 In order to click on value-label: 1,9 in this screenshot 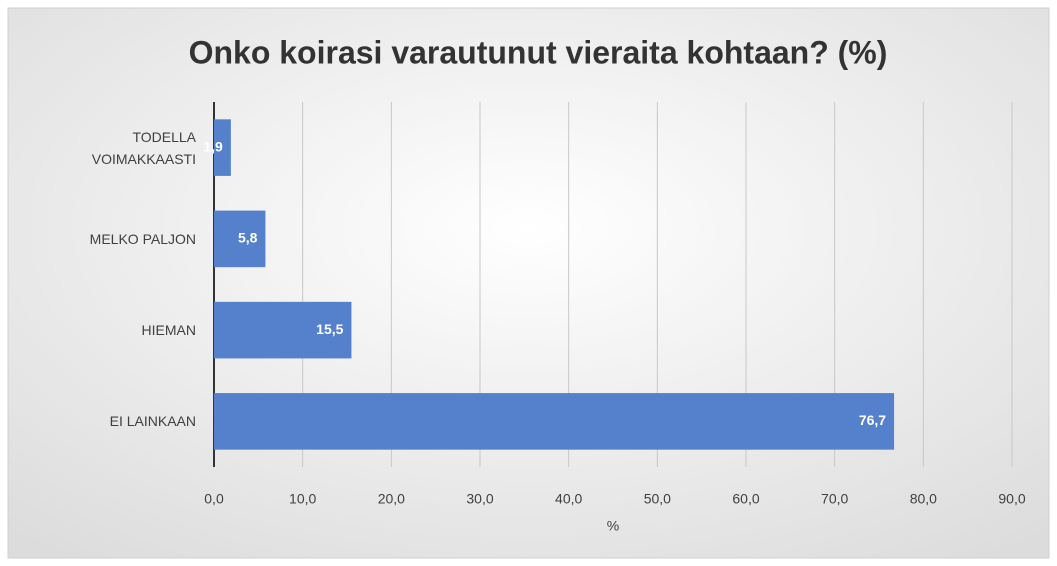, I will do `click(213, 146)`.